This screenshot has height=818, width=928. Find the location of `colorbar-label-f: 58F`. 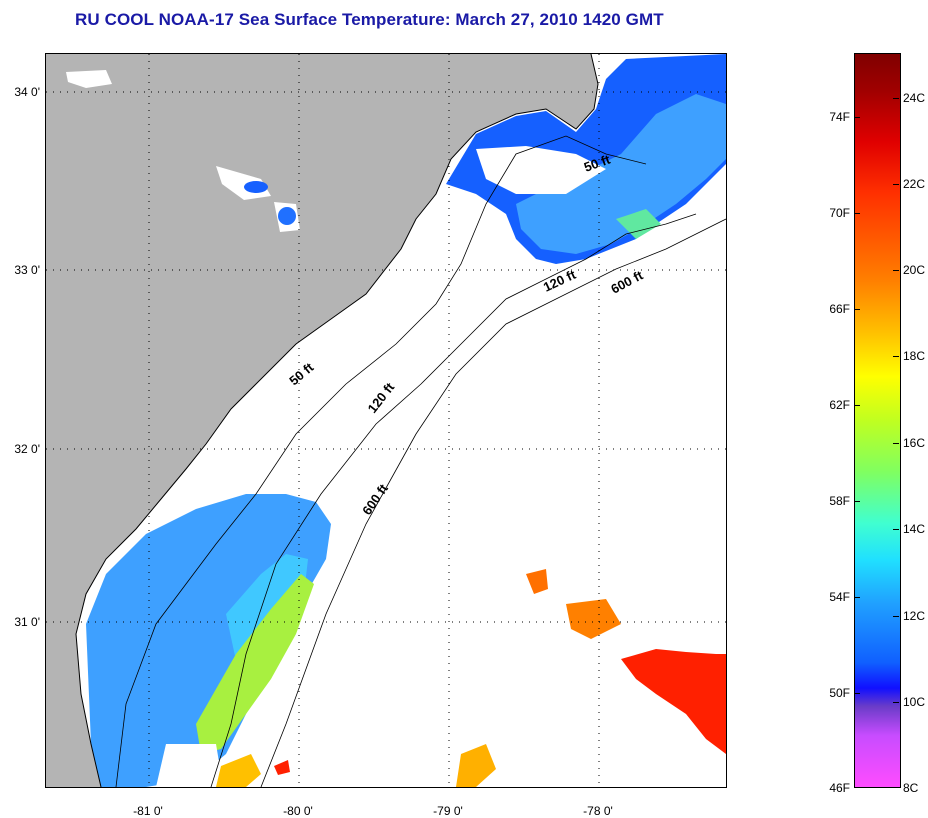

colorbar-label-f: 58F is located at coordinates (839, 501).